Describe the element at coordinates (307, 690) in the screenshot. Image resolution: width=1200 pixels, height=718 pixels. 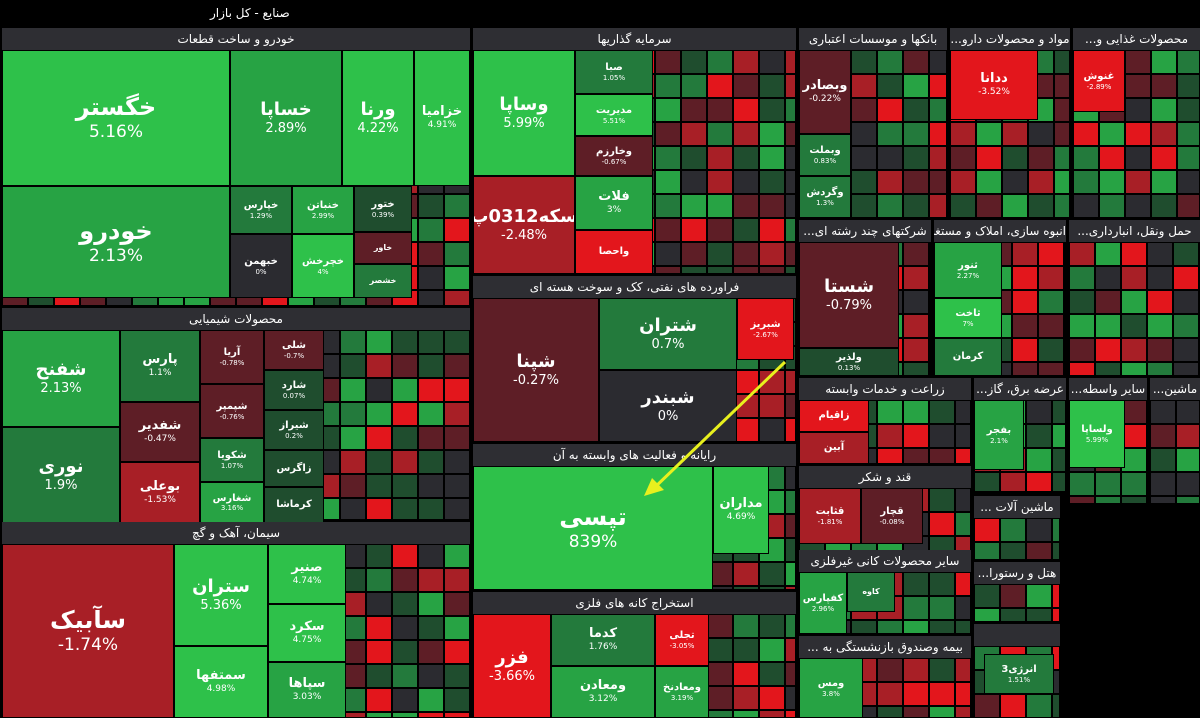
I see `symbol-tile: سپاها 3.03%` at that location.